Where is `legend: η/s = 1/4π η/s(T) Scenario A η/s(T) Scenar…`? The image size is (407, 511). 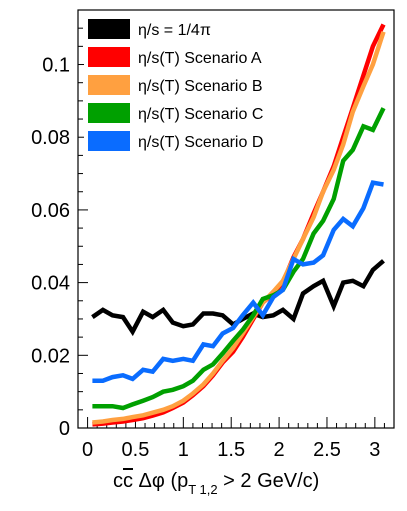 legend: η/s = 1/4π η/s(T) Scenario A η/s(T) Scenar… is located at coordinates (192, 85).